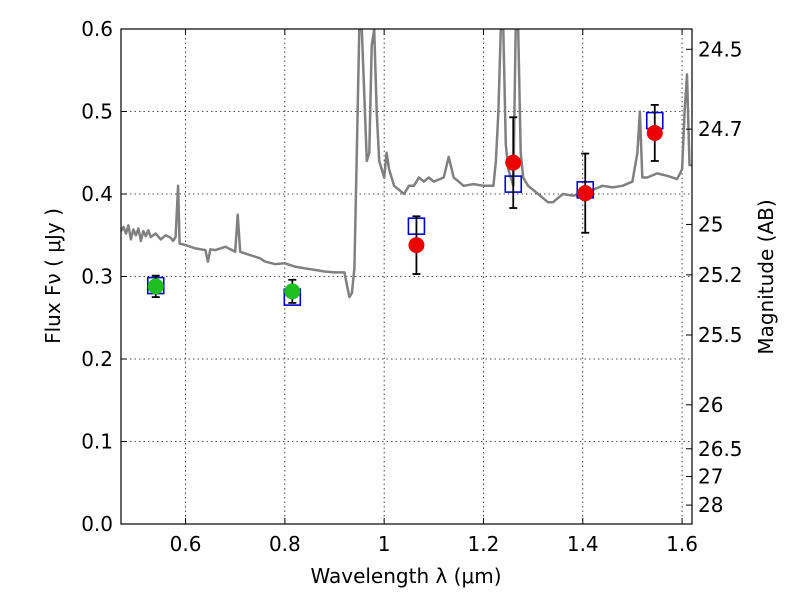 The width and height of the screenshot is (800, 600). I want to click on right-axis-label: Magnitude (AB), so click(766, 276).